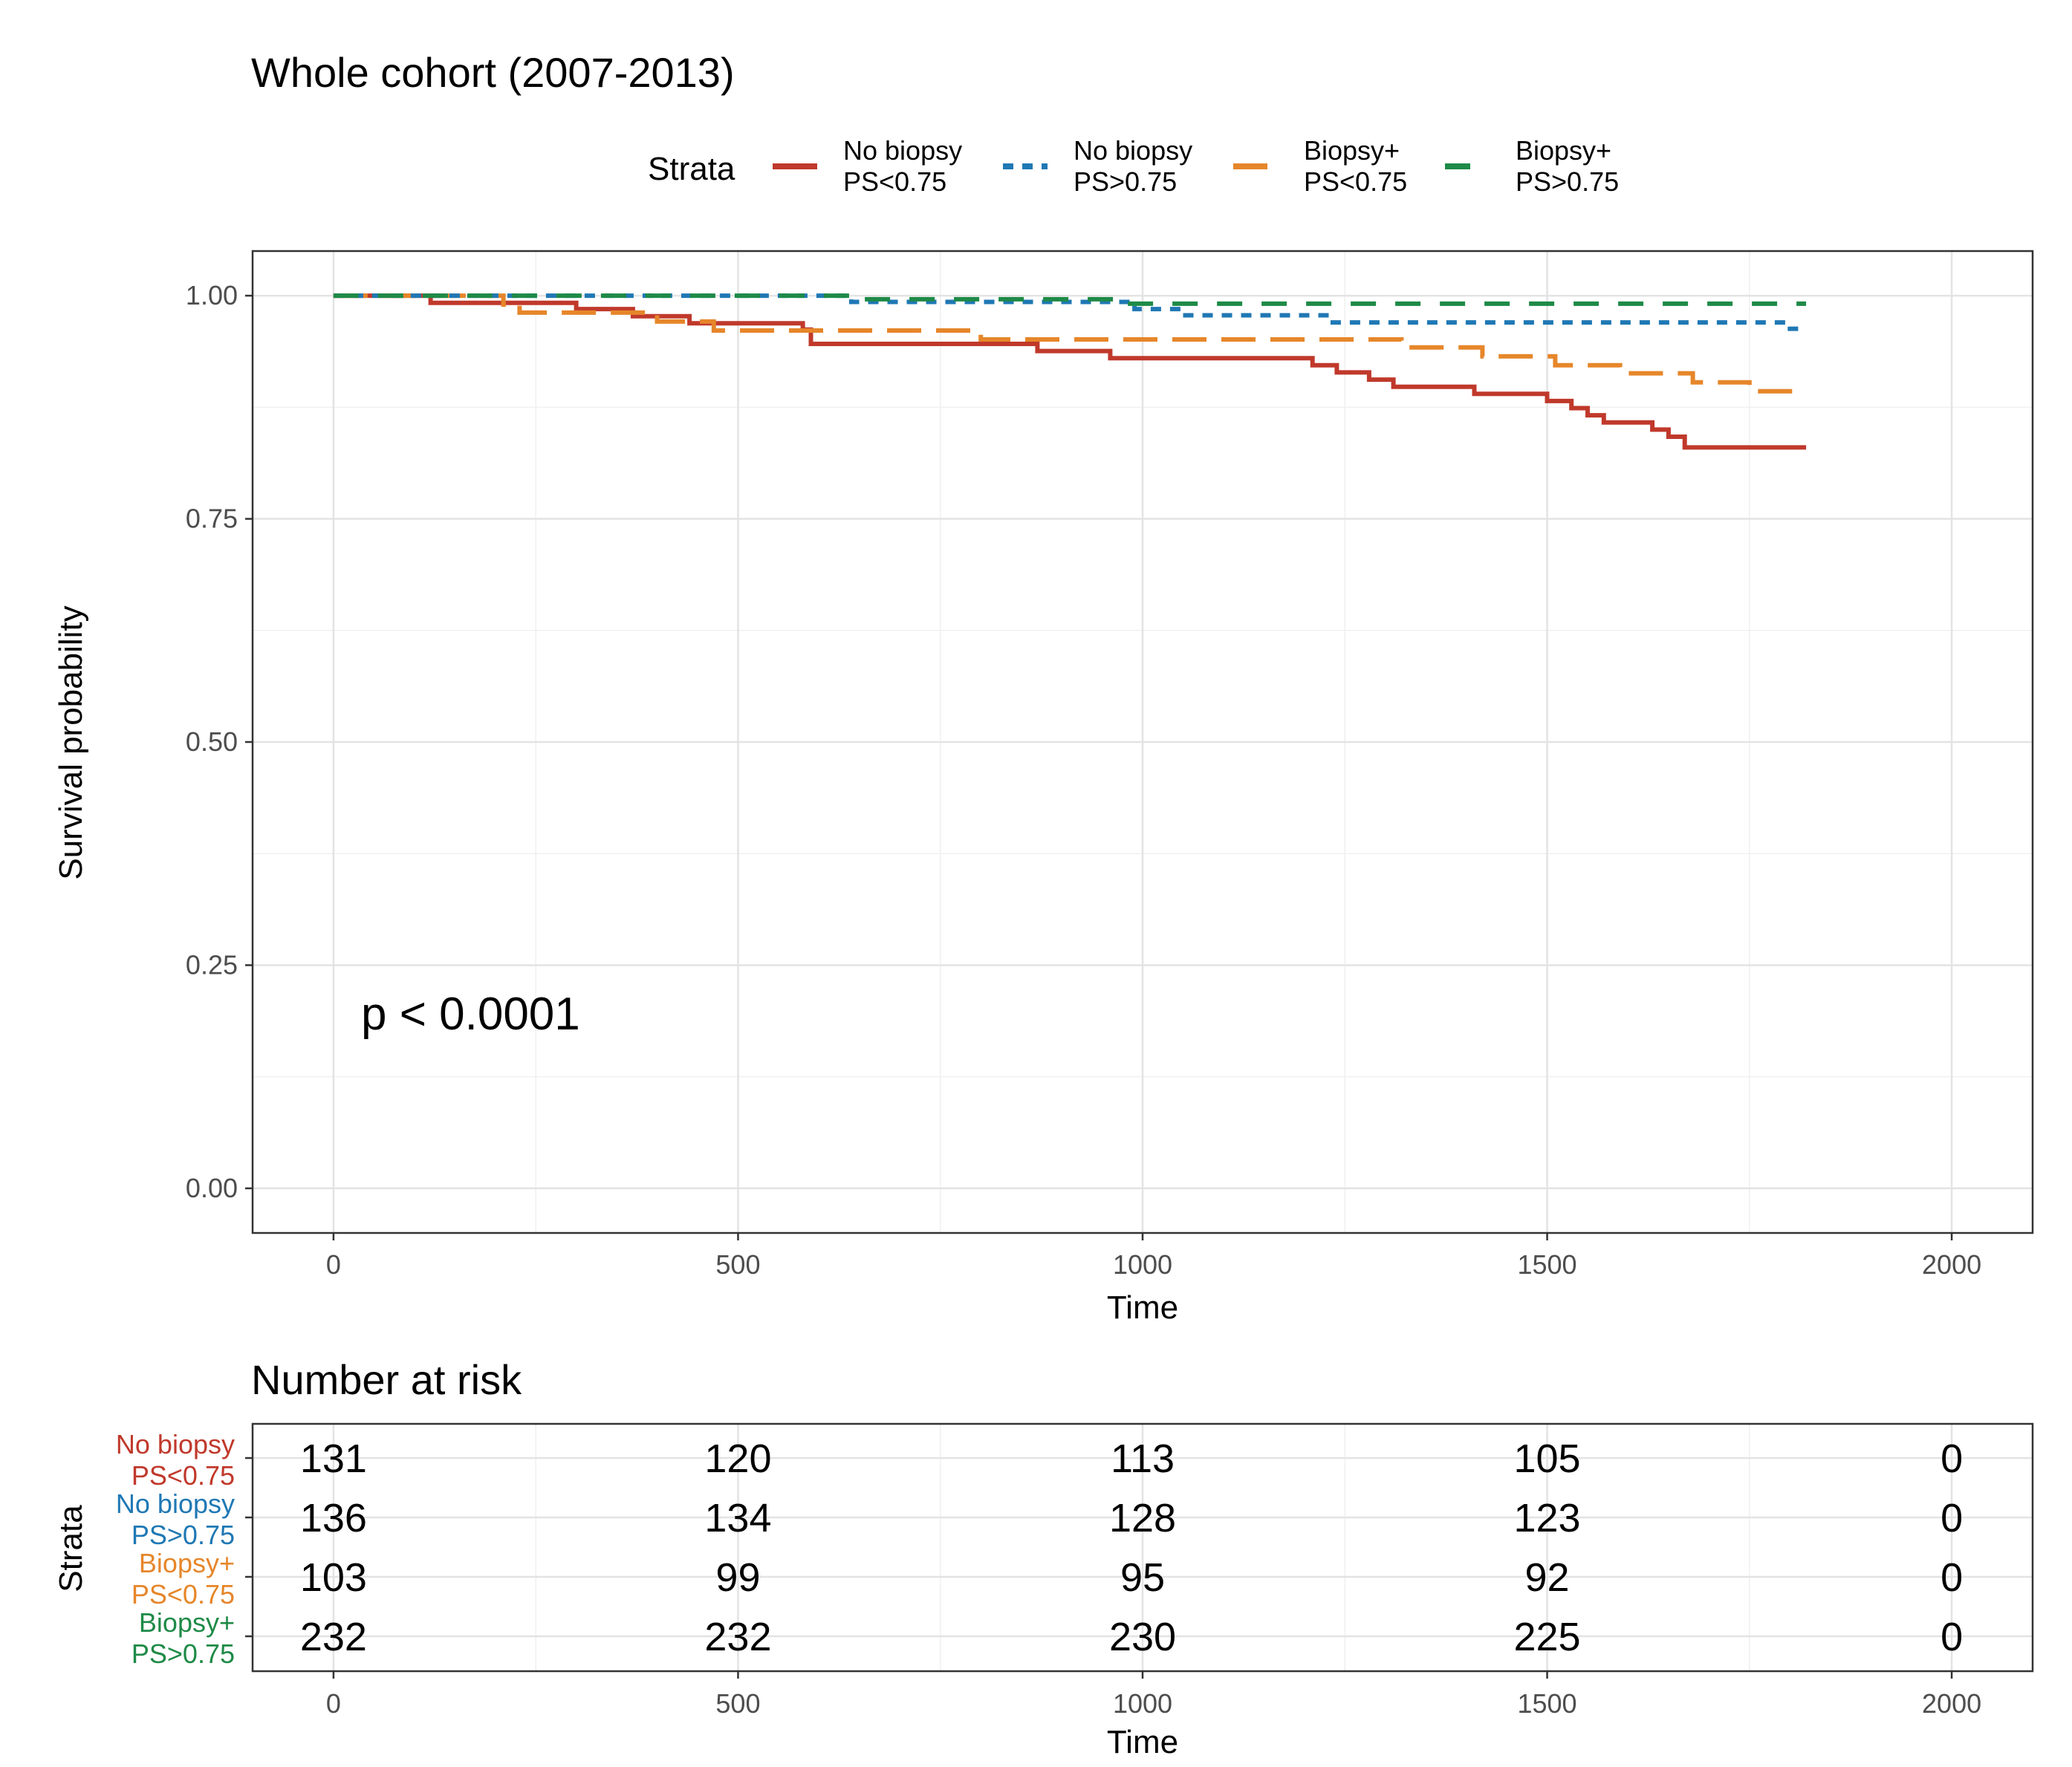 This screenshot has width=2072, height=1767. I want to click on x-tick-label: 500, so click(737, 1264).